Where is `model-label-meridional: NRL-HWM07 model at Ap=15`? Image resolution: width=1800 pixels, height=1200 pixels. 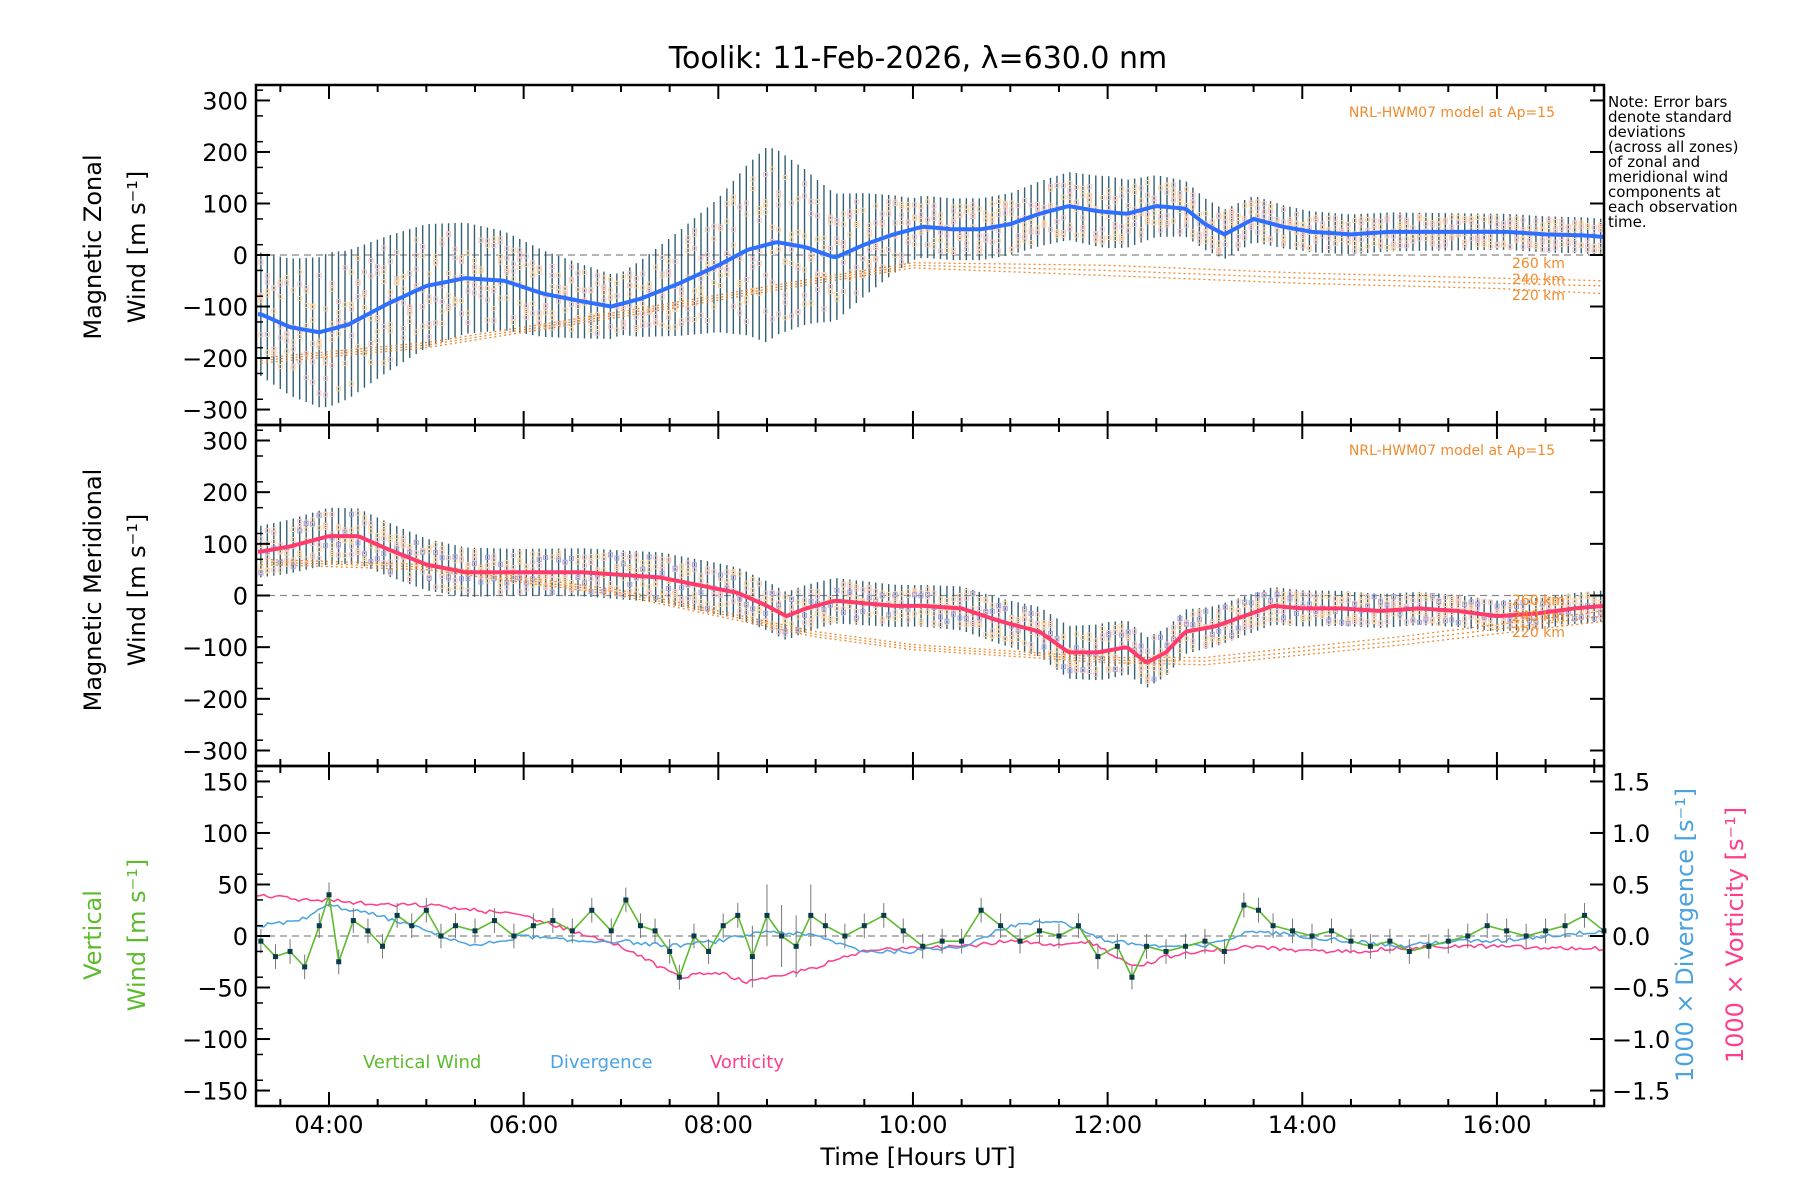 model-label-meridional: NRL-HWM07 model at Ap=15 is located at coordinates (1452, 451).